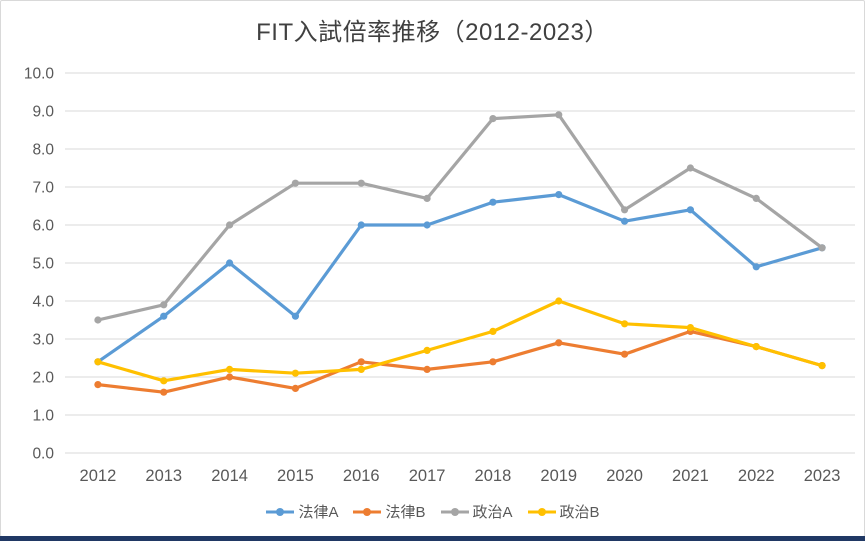 Image resolution: width=865 pixels, height=541 pixels. Describe the element at coordinates (405, 512) in the screenshot. I see `legend-label: 法律B` at that location.